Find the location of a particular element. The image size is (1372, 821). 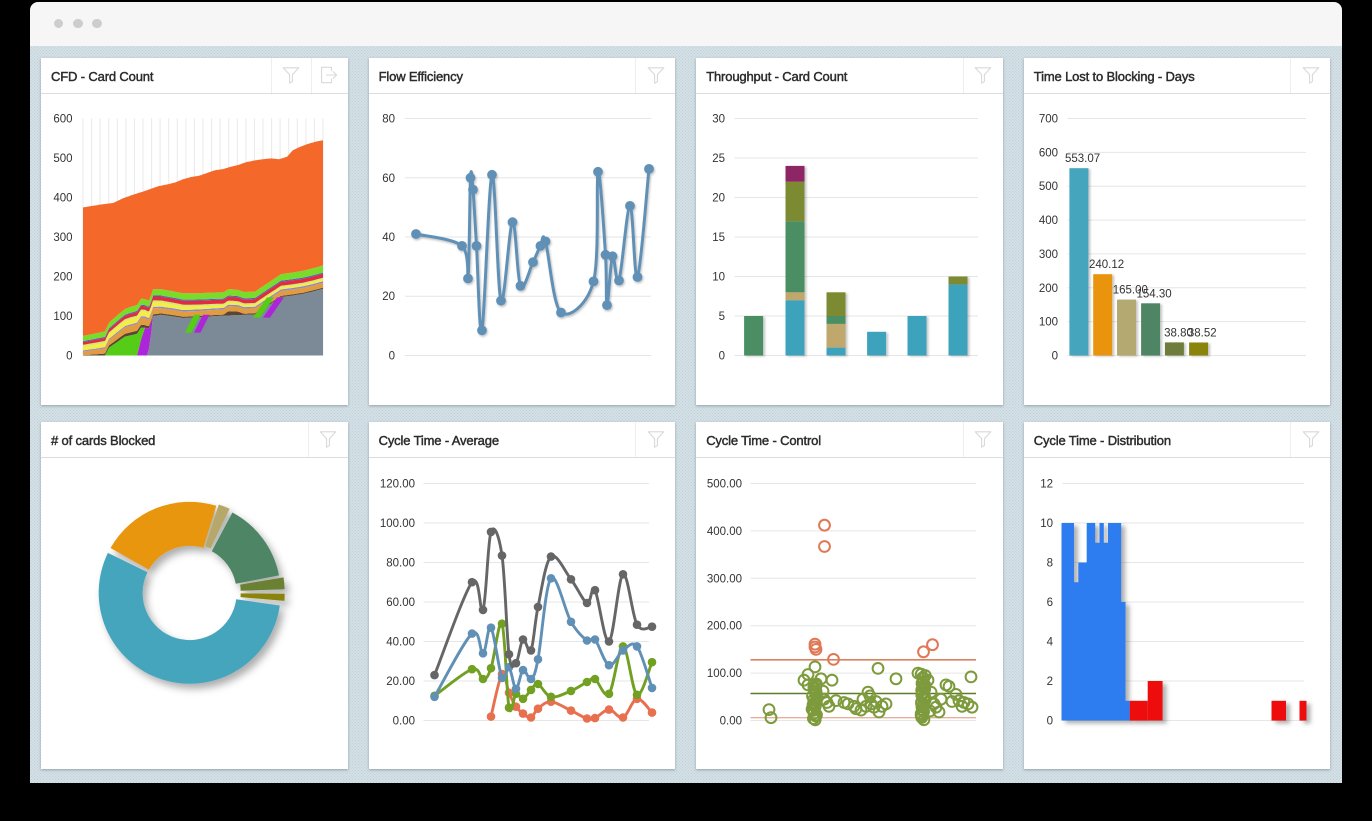

svg-text: 8 is located at coordinates (1049, 563).